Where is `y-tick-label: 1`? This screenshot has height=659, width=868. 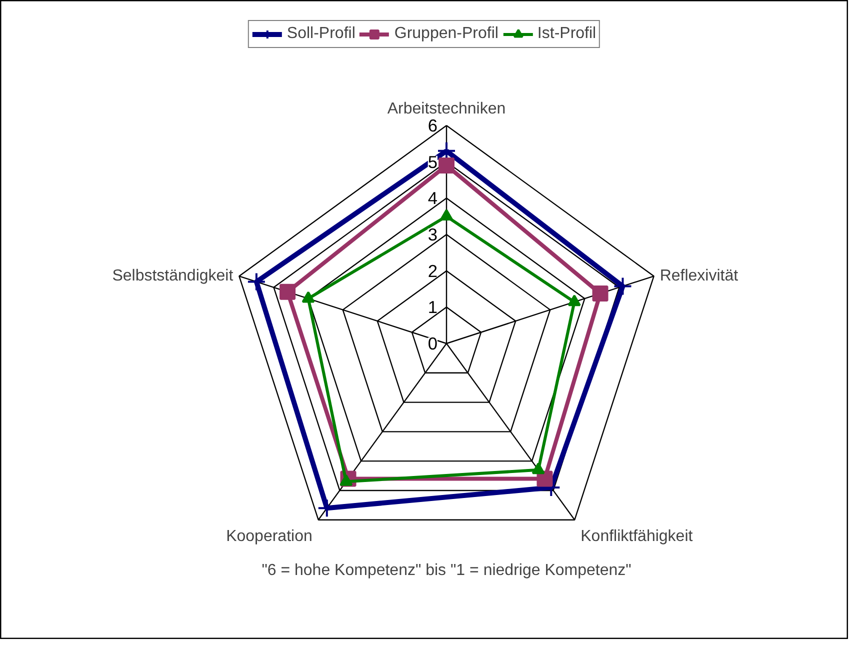
y-tick-label: 1 is located at coordinates (433, 307).